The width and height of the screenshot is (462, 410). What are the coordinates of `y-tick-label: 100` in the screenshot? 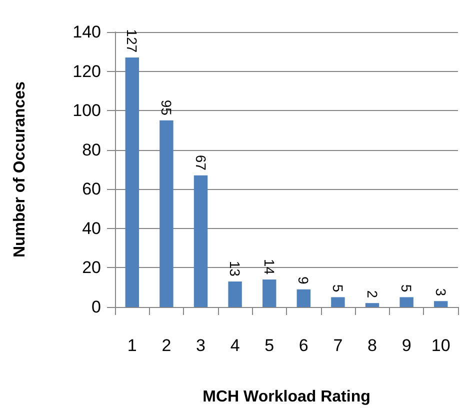 It's located at (86, 110).